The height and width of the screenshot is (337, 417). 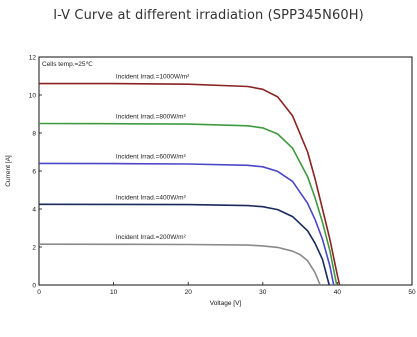 What do you see at coordinates (151, 117) in the screenshot?
I see `series-label: Incident Irrad.=800W/m²` at bounding box center [151, 117].